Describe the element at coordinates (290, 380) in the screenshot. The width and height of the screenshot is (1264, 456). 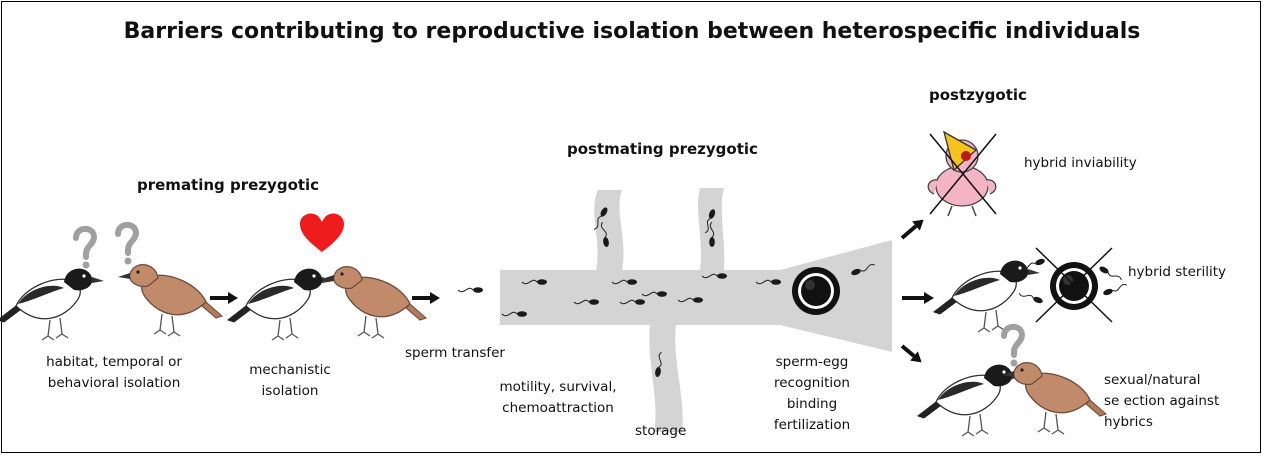
I see `mechanistic-isolation-label: mechanistic isolation` at that location.